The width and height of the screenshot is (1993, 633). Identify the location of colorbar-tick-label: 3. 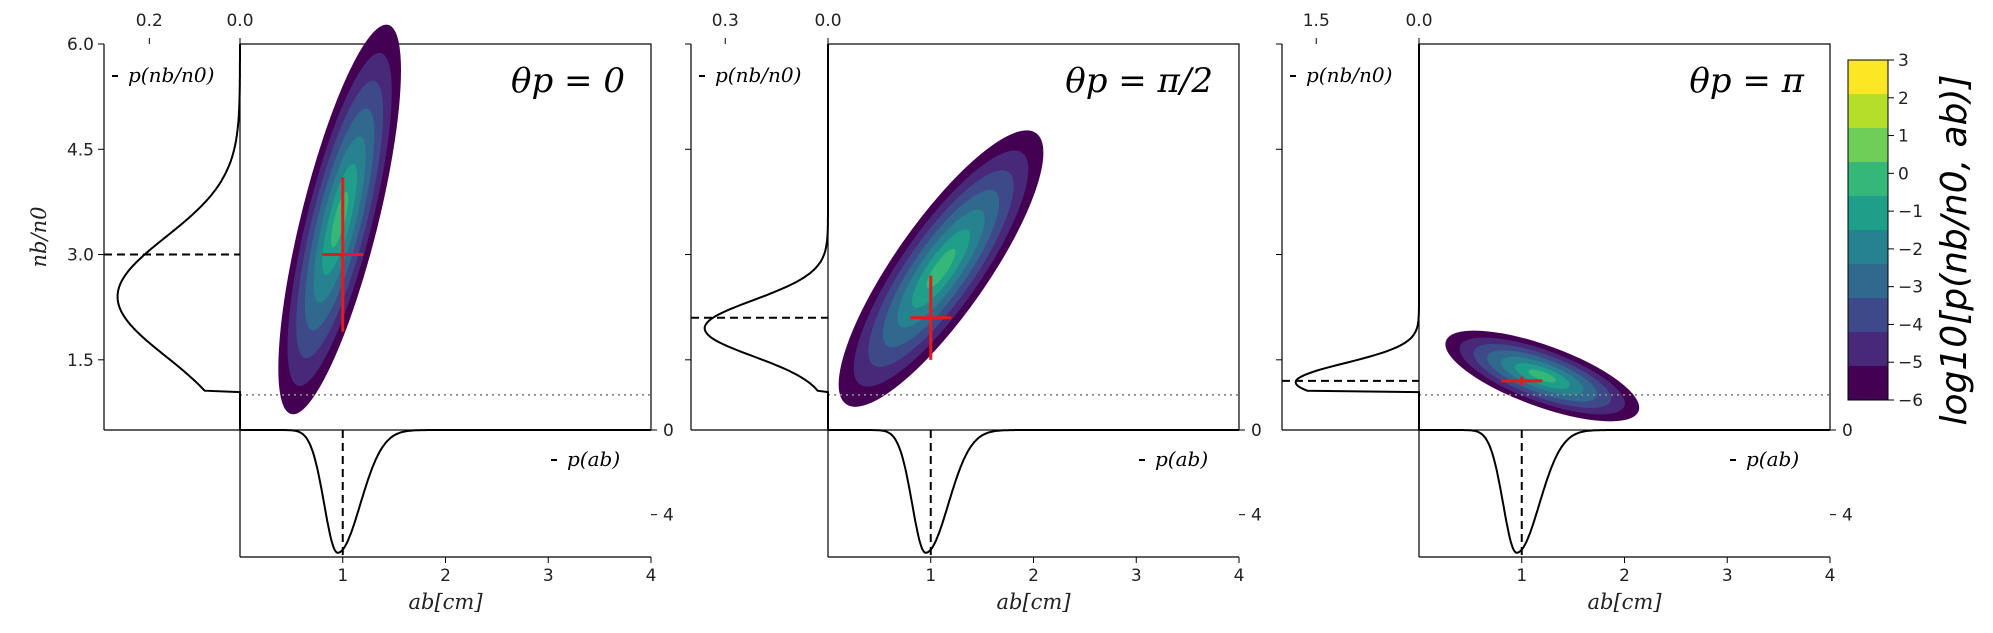
(1903, 61).